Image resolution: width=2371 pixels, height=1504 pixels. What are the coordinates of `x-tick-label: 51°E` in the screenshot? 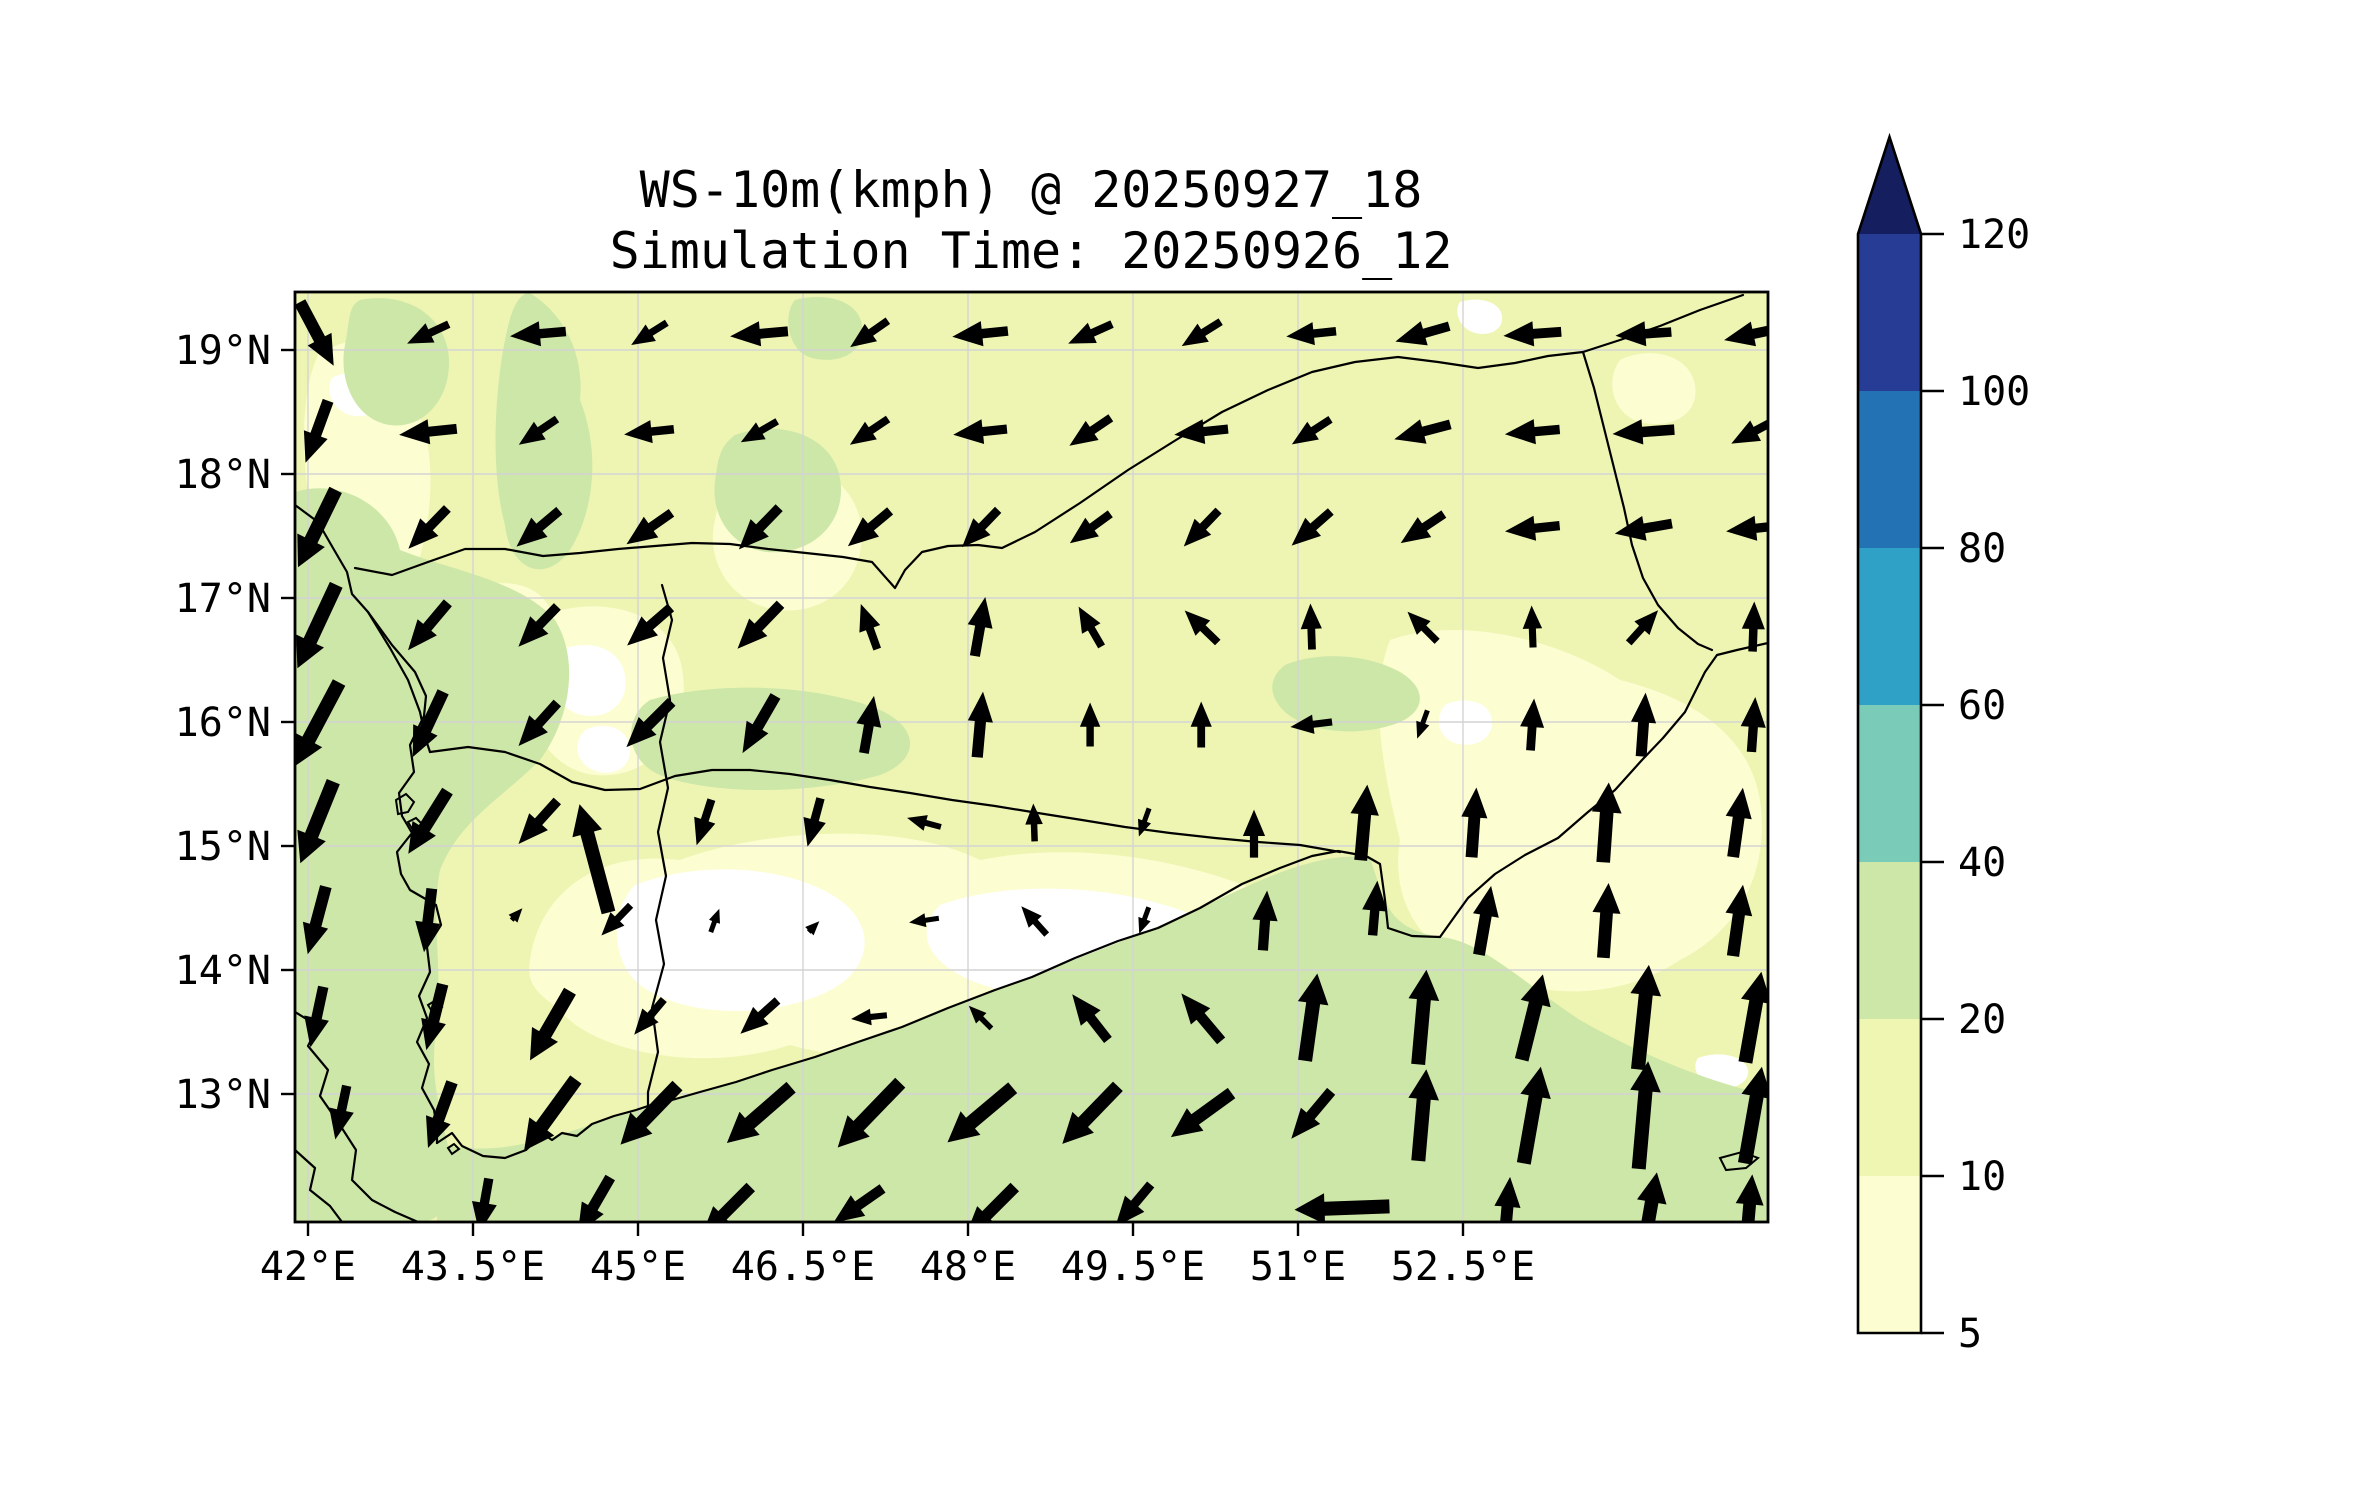 It's located at (1298, 1267).